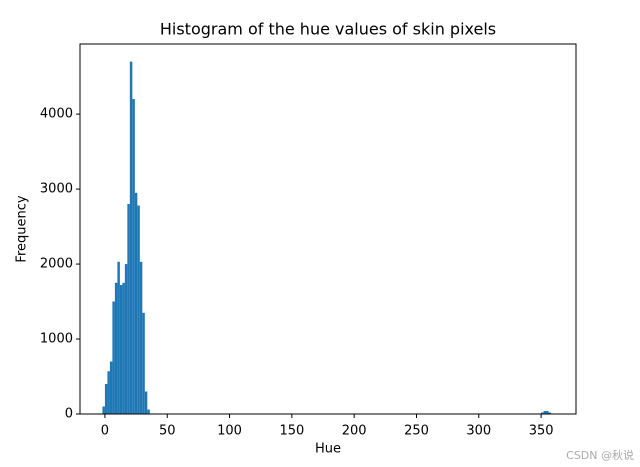  What do you see at coordinates (105, 431) in the screenshot?
I see `x-tick-label: 0` at bounding box center [105, 431].